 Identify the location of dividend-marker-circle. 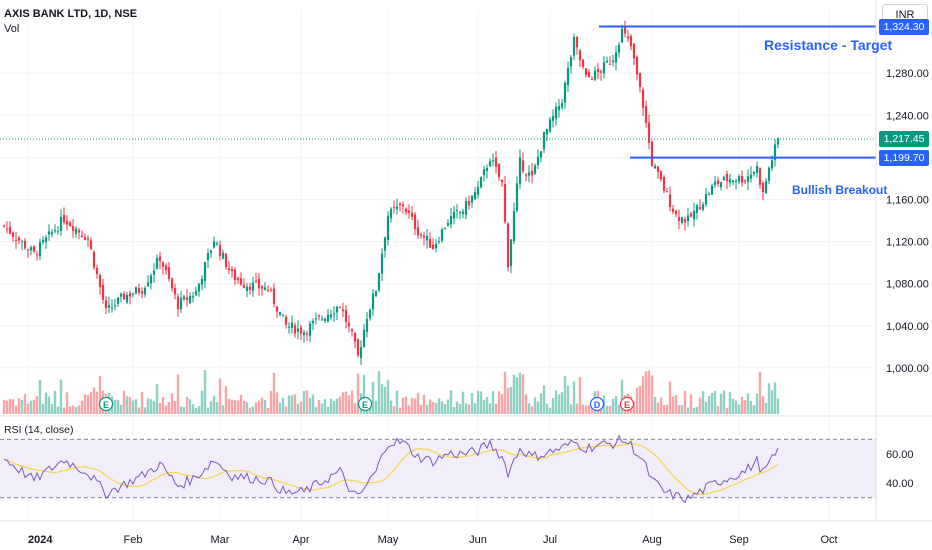
(597, 404).